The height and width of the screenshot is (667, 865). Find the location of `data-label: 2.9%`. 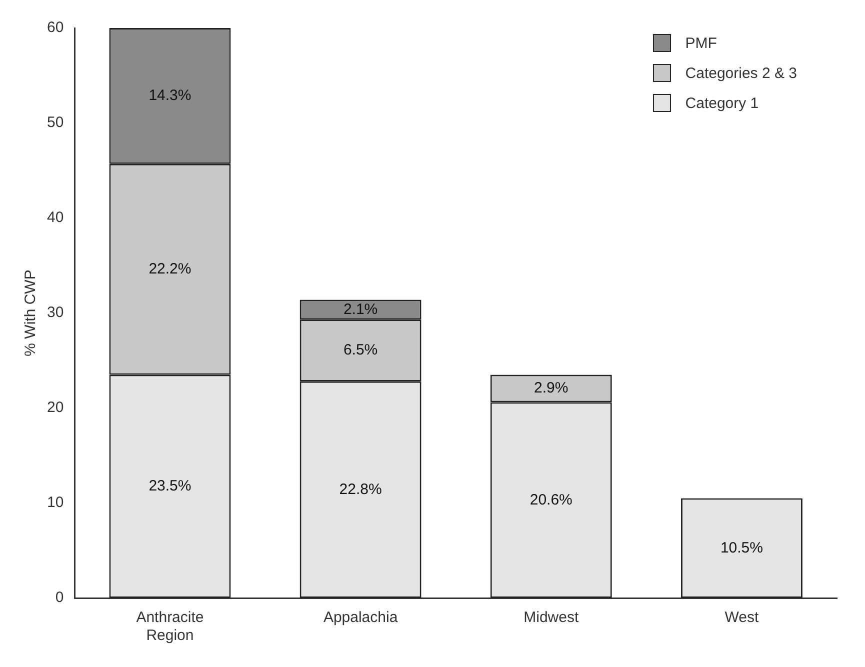

data-label: 2.9% is located at coordinates (551, 388).